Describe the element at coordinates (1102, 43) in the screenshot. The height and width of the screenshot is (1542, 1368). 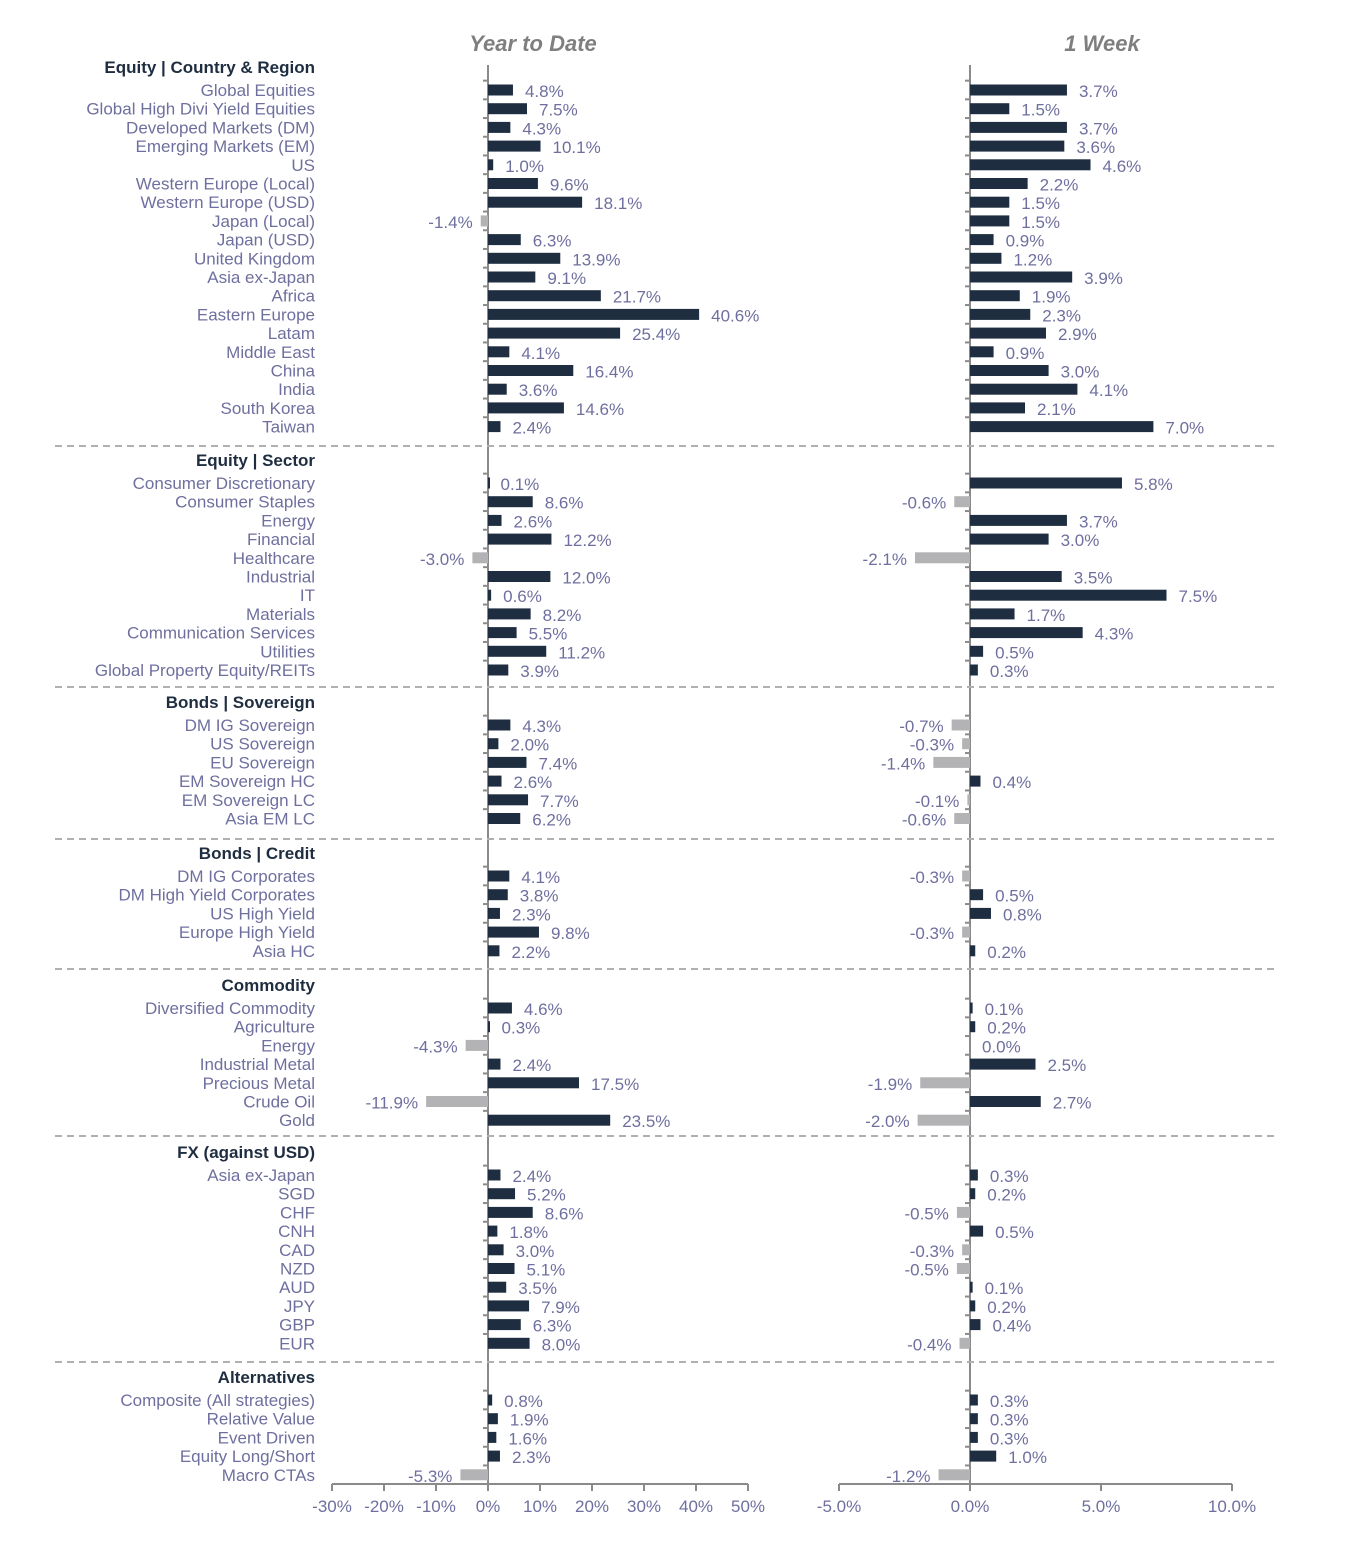
I see `panel-title-w1: 1 Week` at that location.